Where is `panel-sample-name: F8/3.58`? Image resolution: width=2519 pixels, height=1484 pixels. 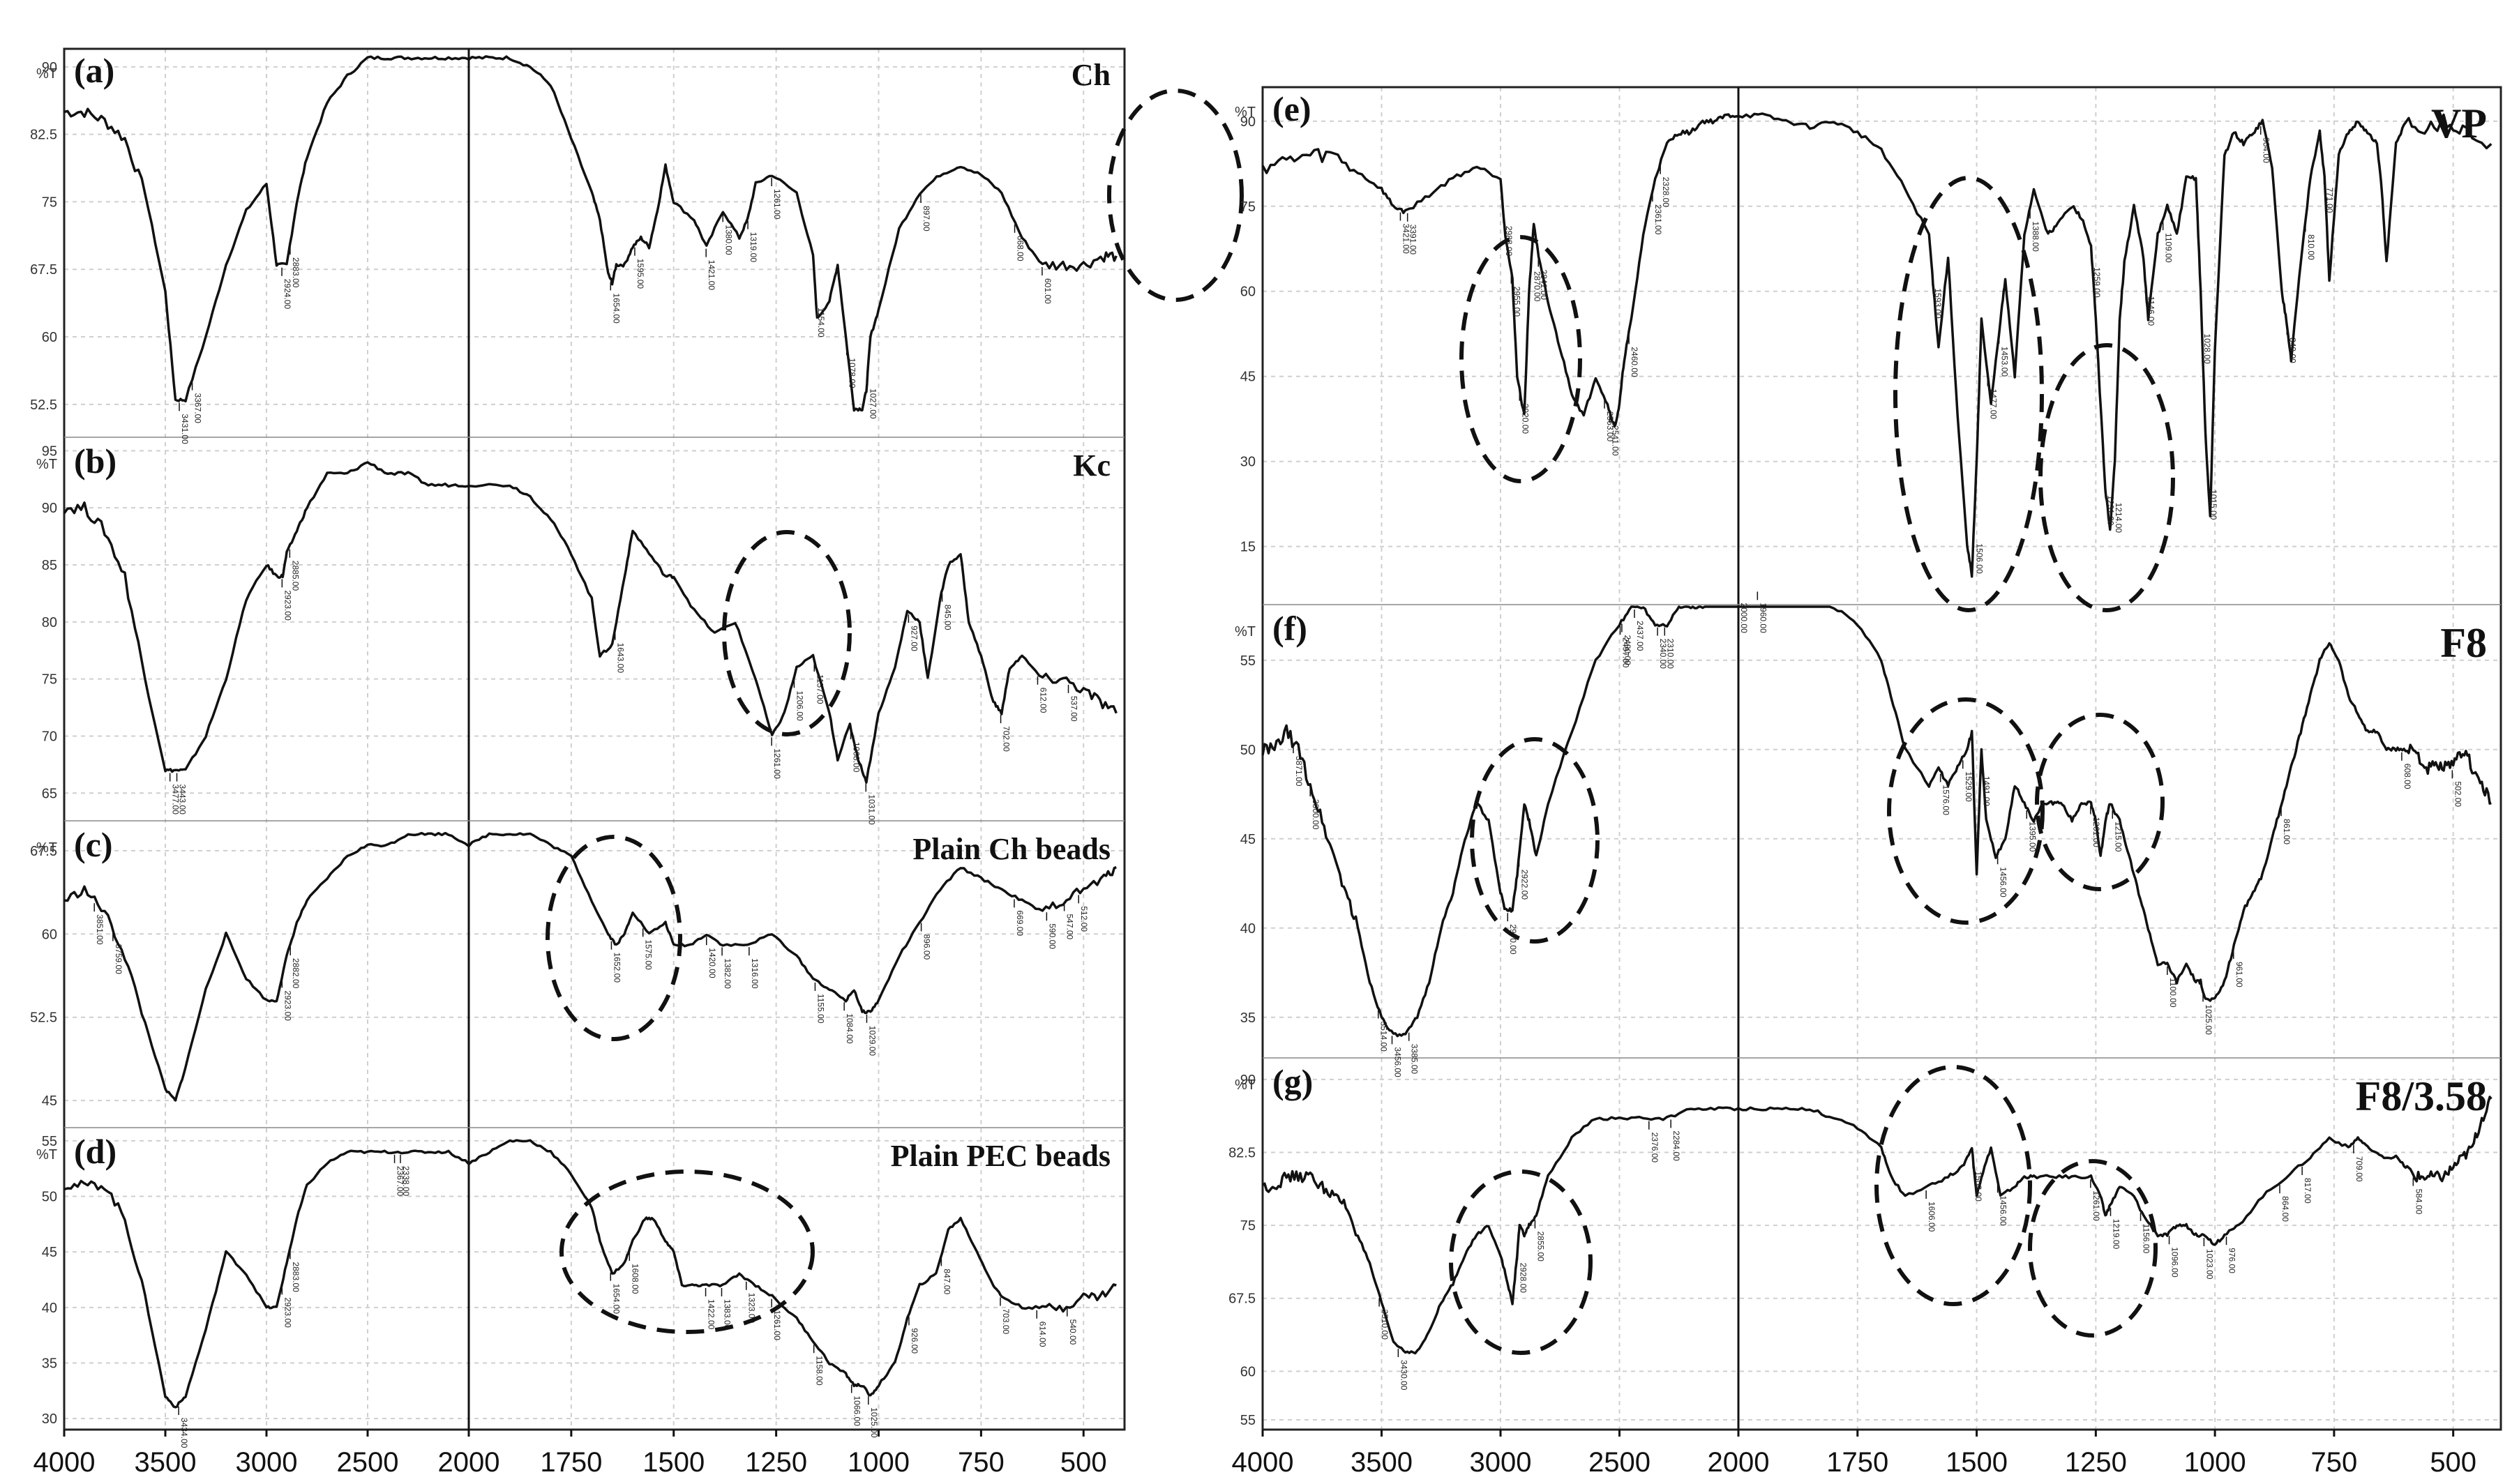
panel-sample-name: F8/3.58 is located at coordinates (2421, 1096).